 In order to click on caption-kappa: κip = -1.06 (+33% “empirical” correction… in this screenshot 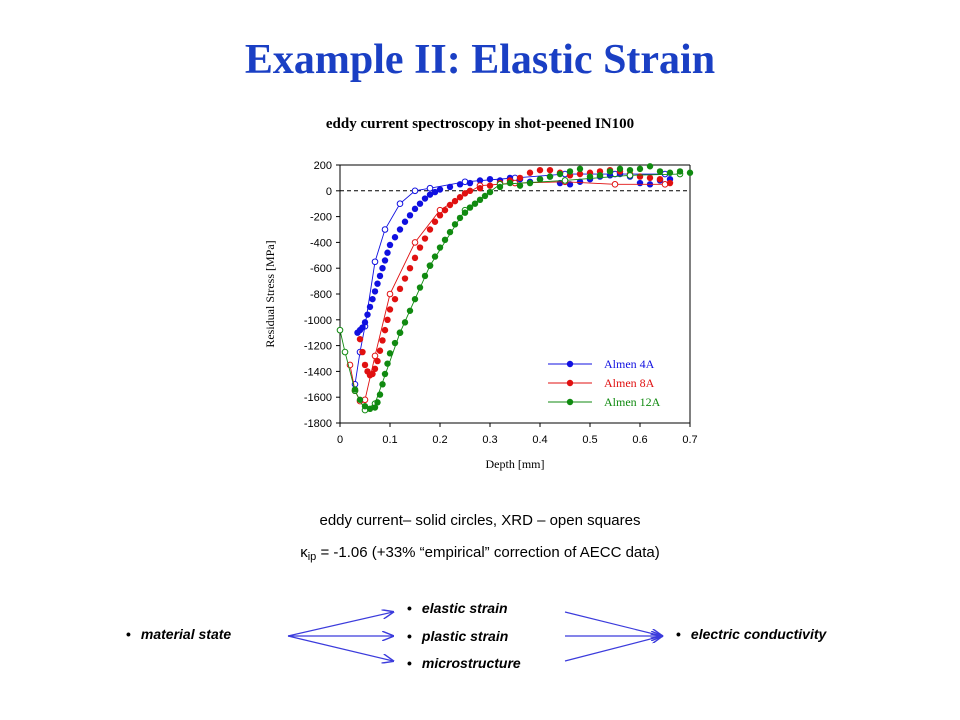, I will do `click(480, 553)`.